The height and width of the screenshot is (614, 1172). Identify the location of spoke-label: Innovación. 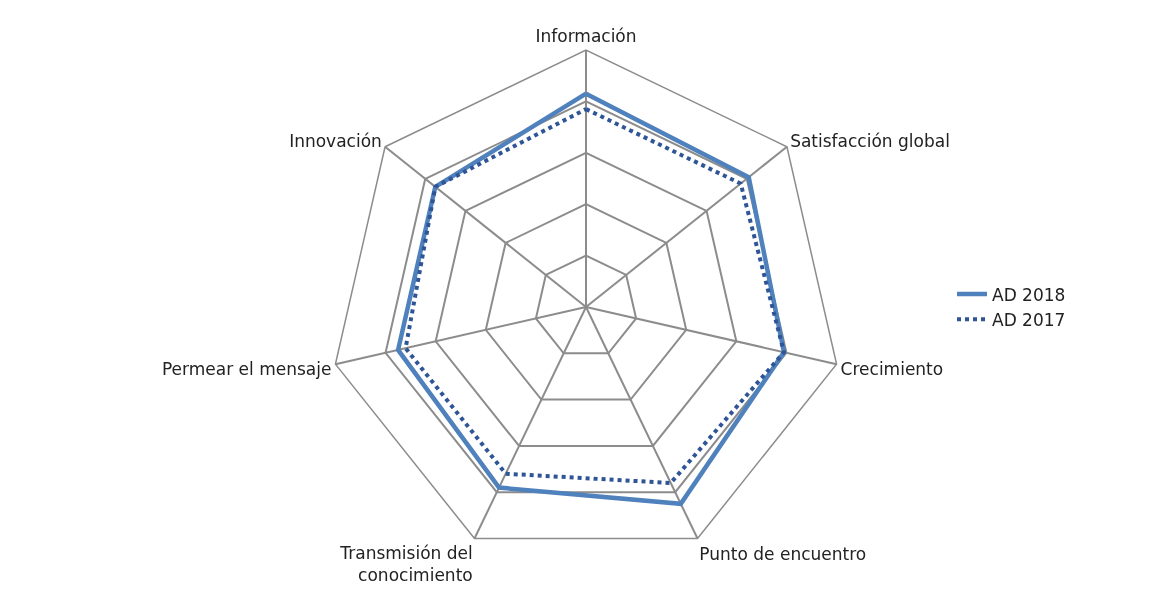
(335, 140).